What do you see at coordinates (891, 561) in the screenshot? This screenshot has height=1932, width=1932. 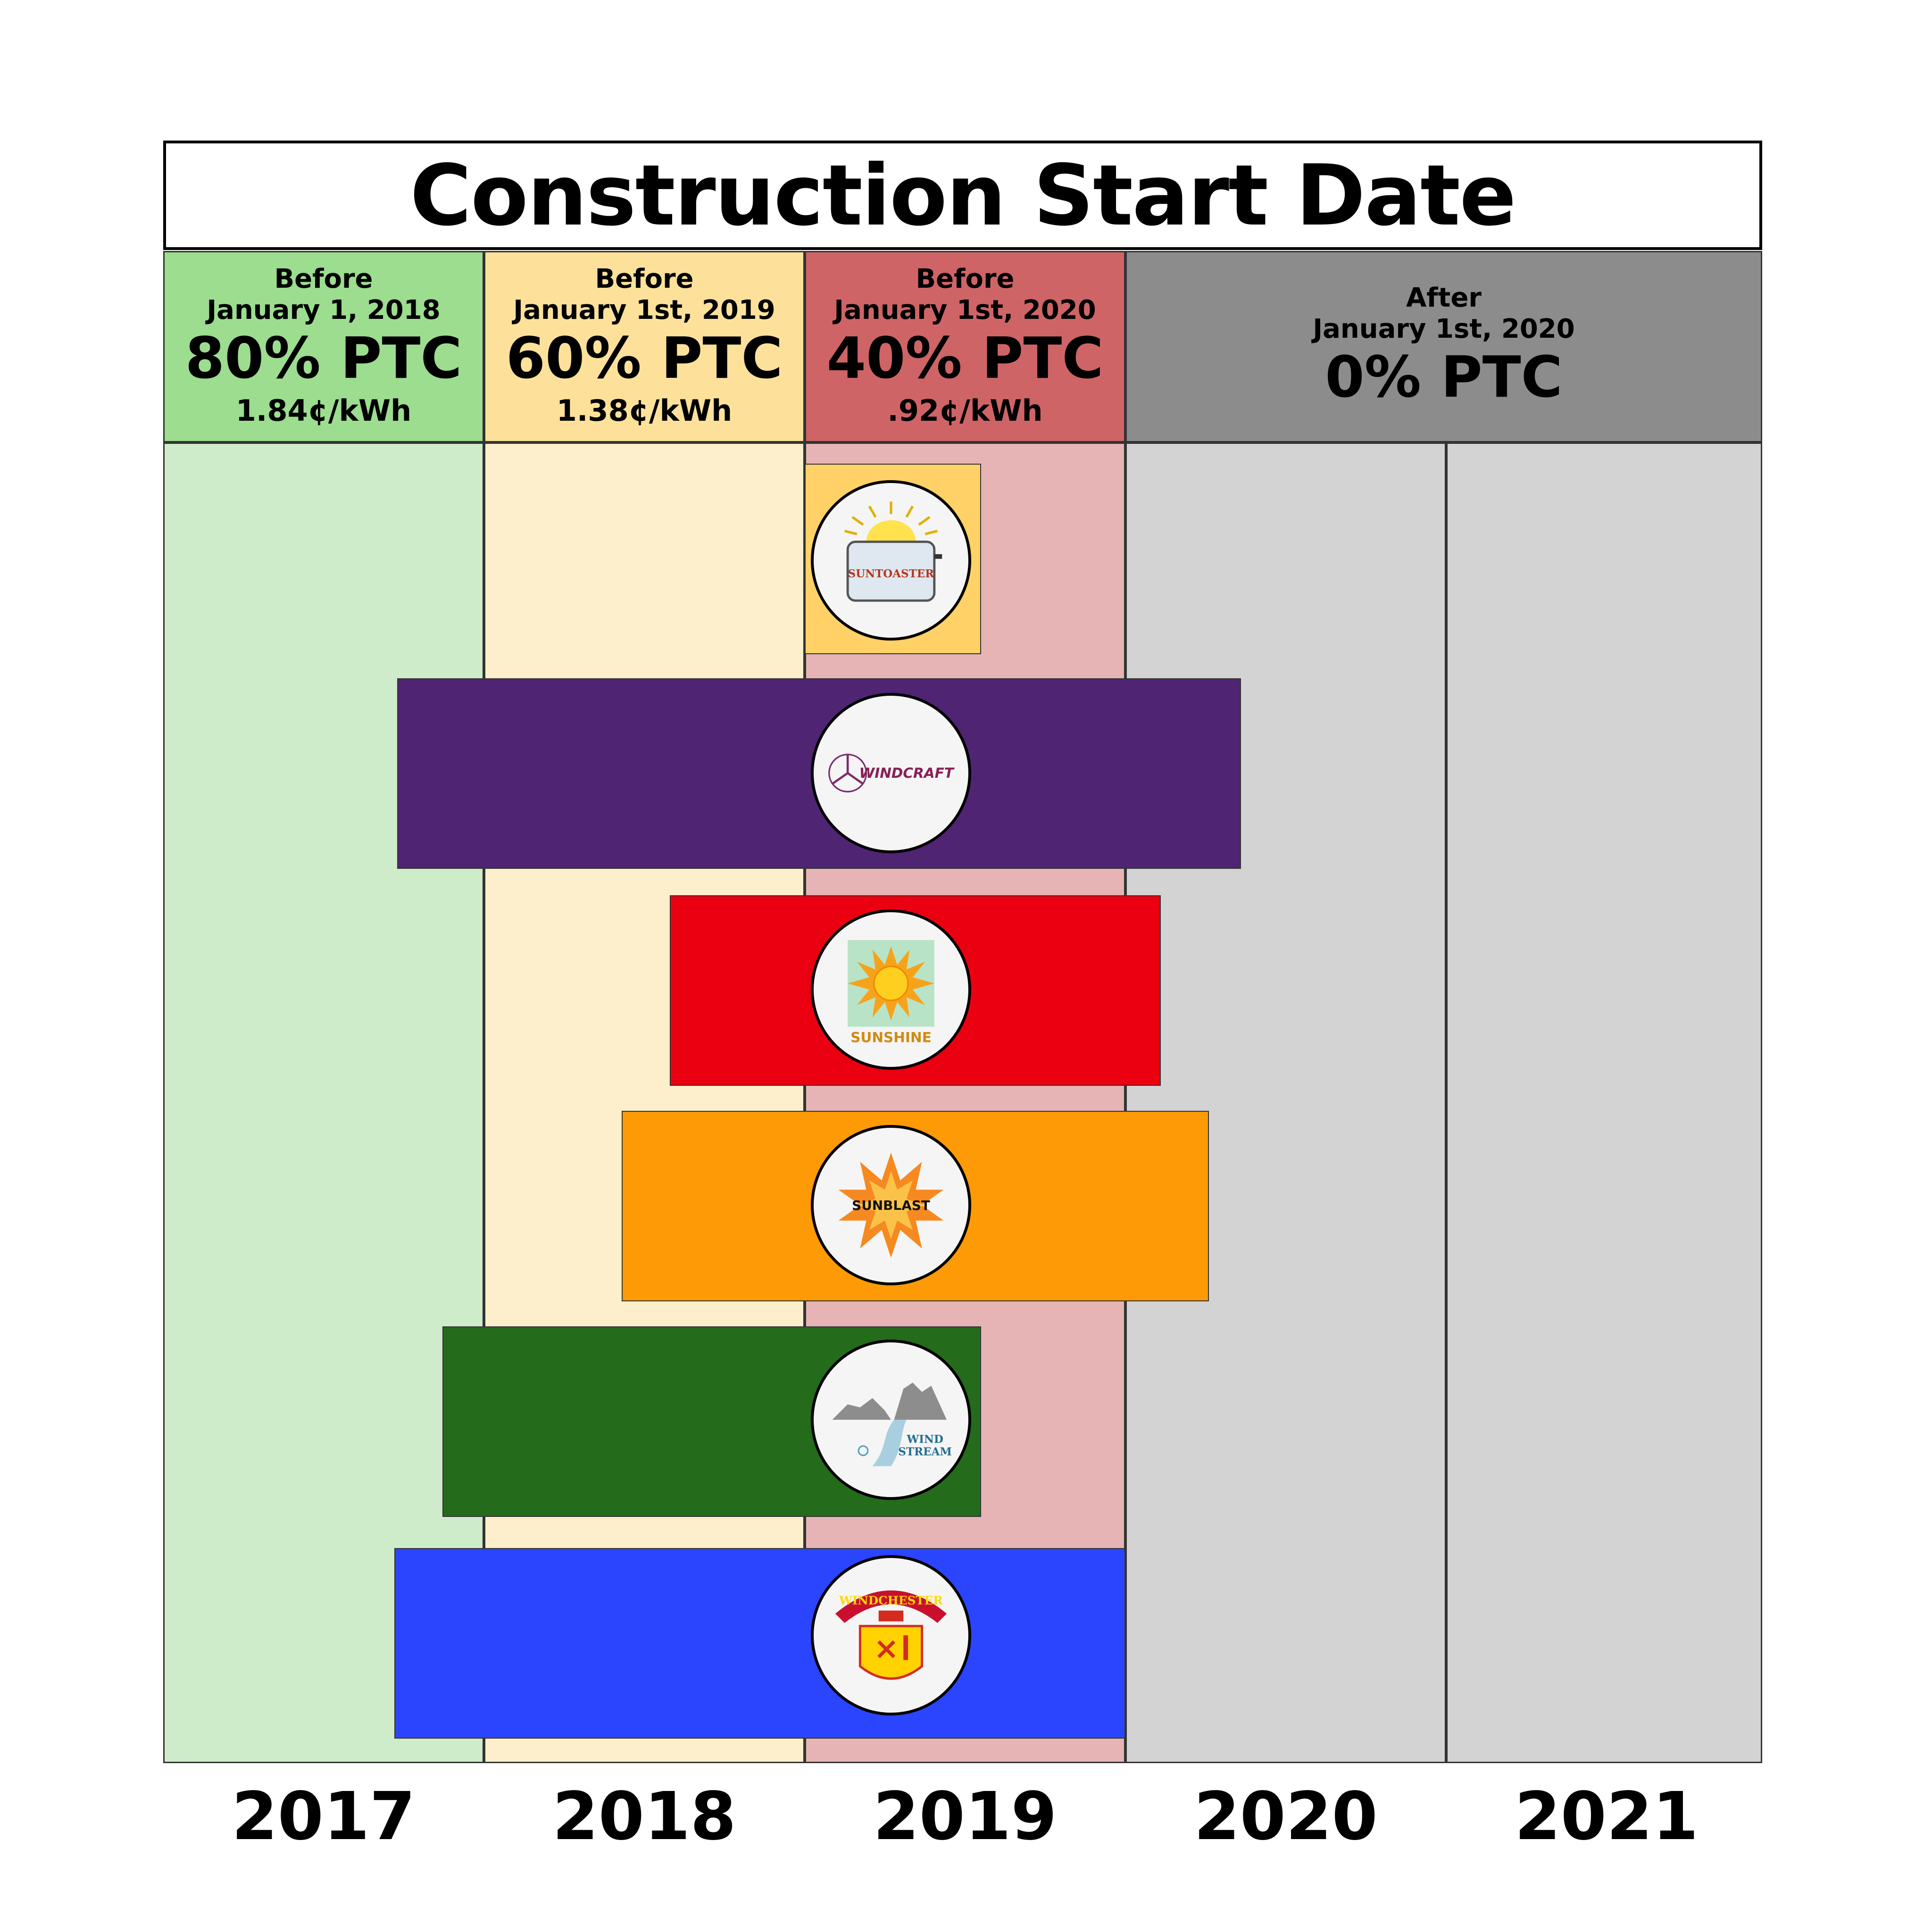 I see `suntoaster-logo: SUNTOASTER` at bounding box center [891, 561].